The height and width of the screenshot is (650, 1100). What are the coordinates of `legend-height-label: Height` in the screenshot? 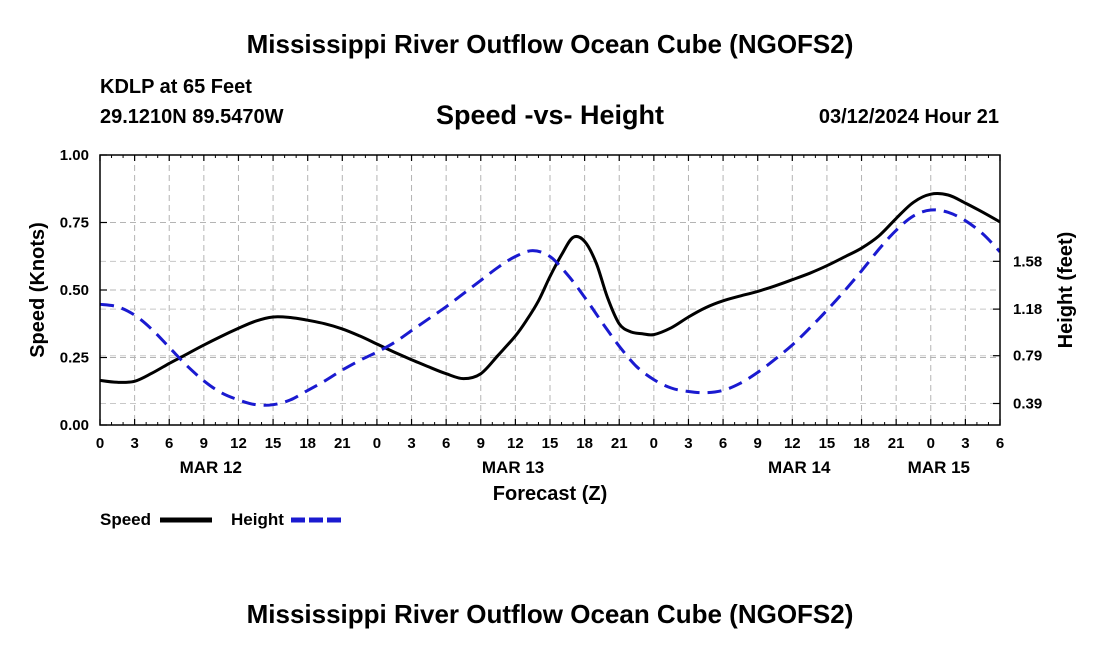 It's located at (257, 519).